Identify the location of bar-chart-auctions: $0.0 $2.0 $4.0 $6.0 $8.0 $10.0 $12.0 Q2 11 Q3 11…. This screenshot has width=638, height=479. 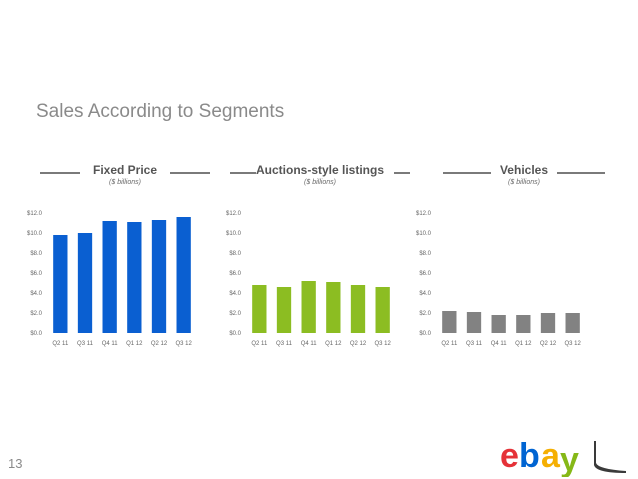
(309, 279).